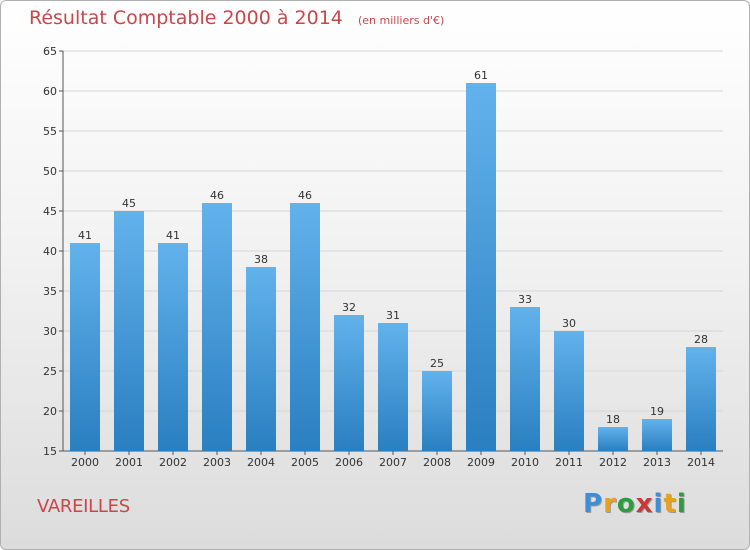 The width and height of the screenshot is (750, 550). Describe the element at coordinates (173, 462) in the screenshot. I see `x-tick-label: 2002` at that location.